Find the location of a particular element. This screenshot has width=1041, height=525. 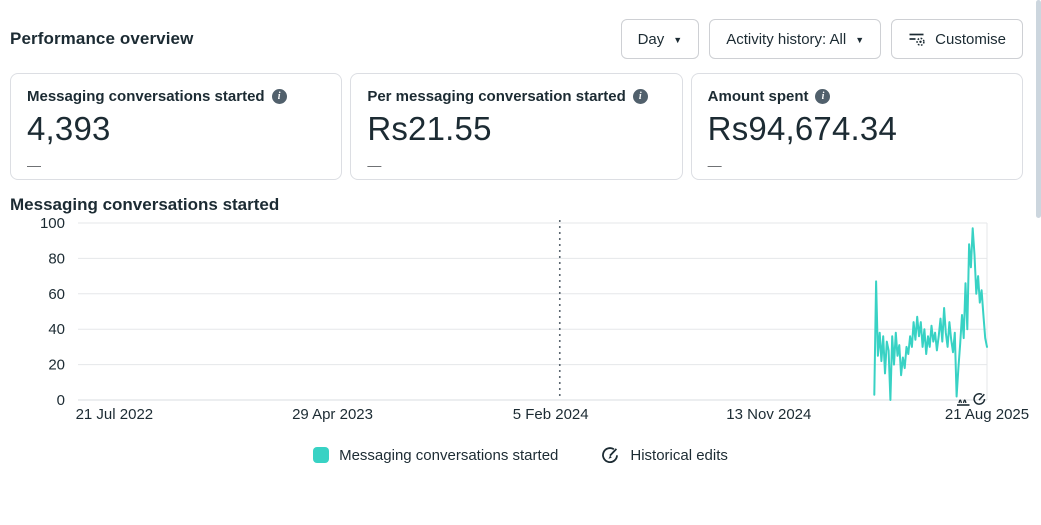

activity-history-dropdown: Activity history: All ▼ is located at coordinates (795, 39).